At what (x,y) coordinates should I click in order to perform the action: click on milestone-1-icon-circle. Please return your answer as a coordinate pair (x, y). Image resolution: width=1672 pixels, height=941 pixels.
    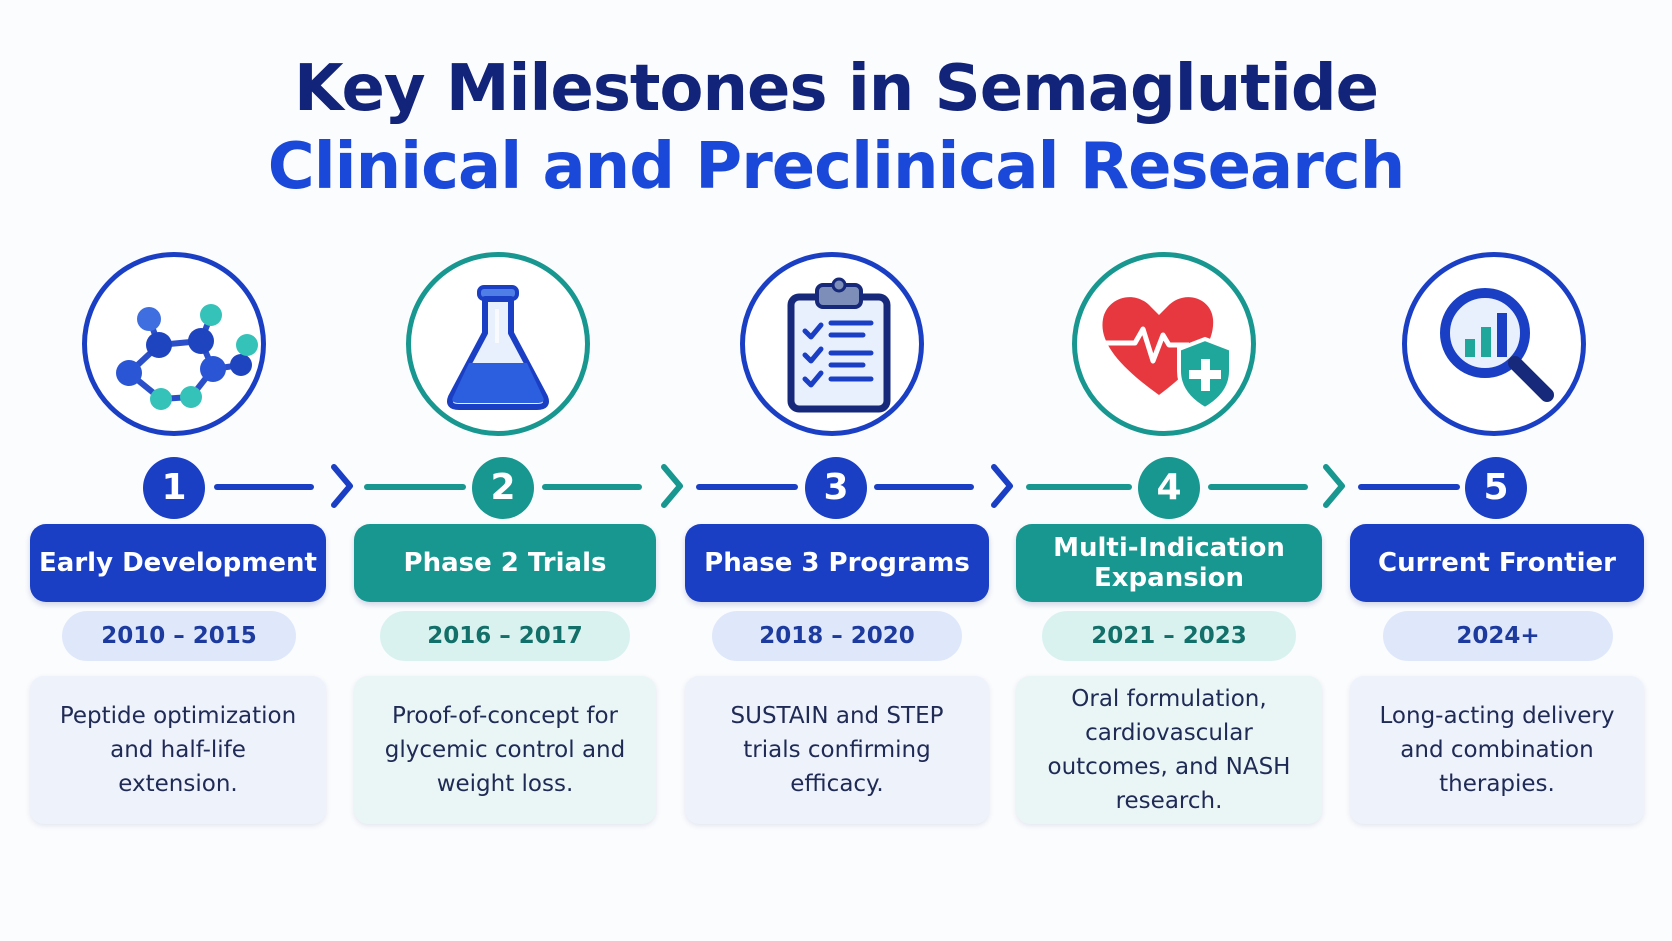
    Looking at the image, I should click on (174, 344).